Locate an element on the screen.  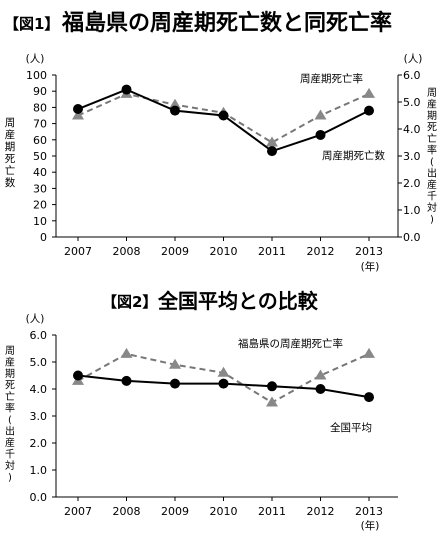
y-right-tick-label: 0.0 is located at coordinates (412, 237).